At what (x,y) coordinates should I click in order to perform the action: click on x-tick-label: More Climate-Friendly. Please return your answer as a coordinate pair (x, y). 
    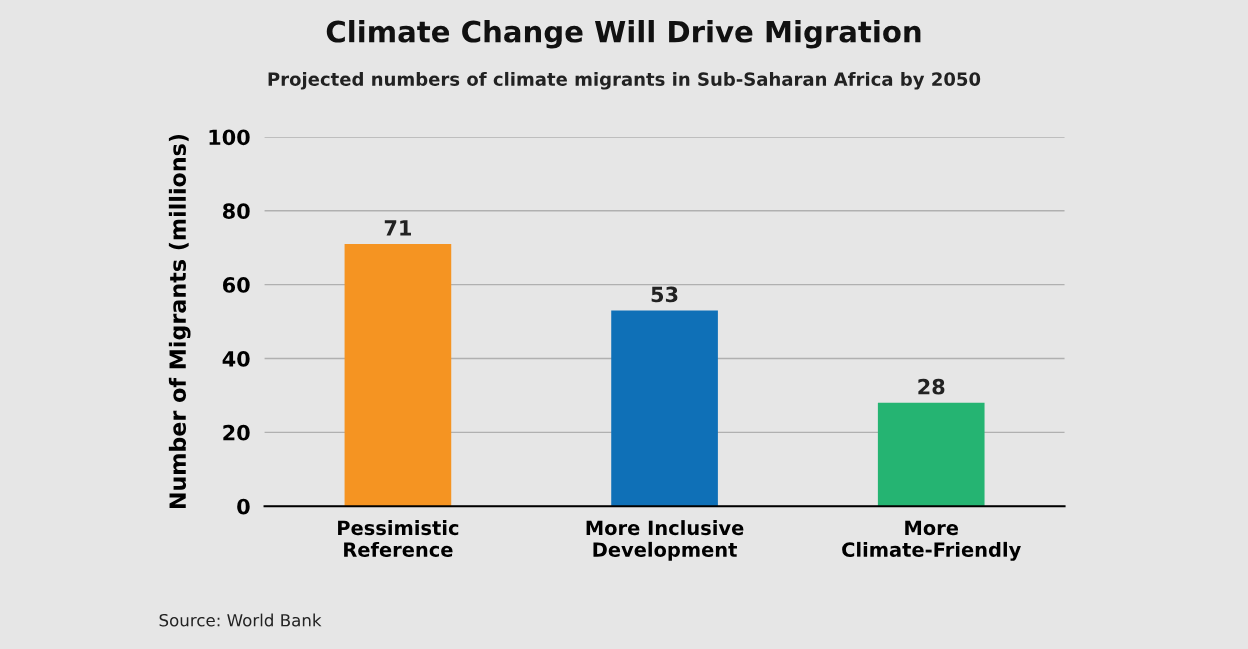
    Looking at the image, I should click on (931, 540).